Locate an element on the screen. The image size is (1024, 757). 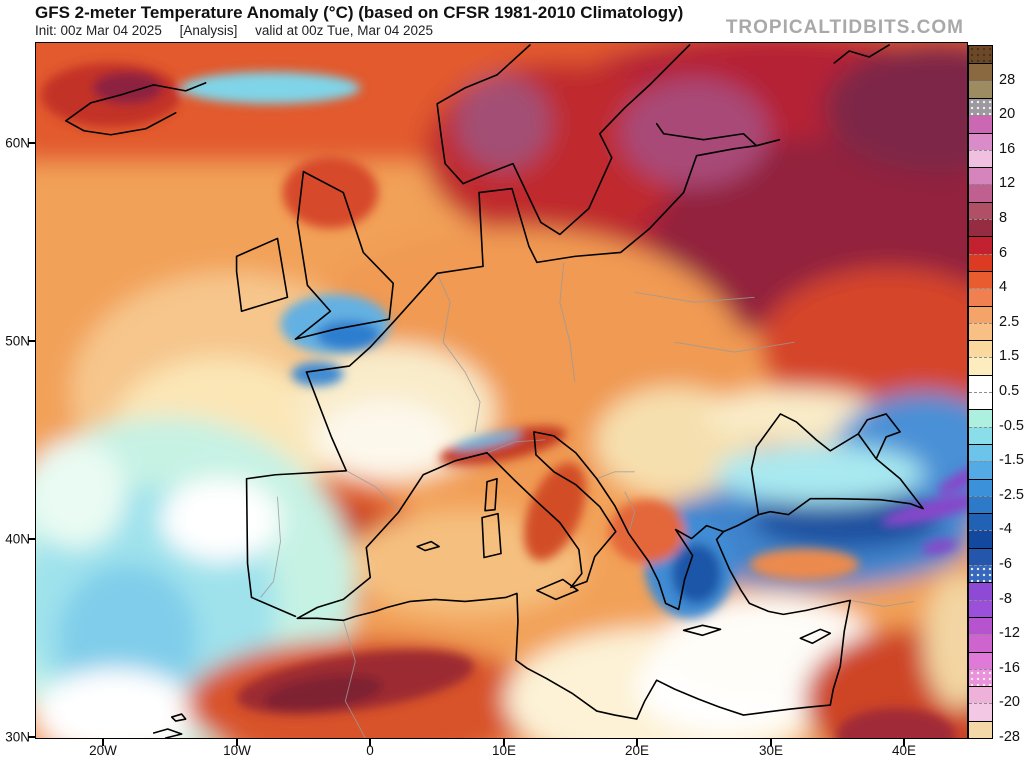
lat-tick-40N is located at coordinates (31, 539).